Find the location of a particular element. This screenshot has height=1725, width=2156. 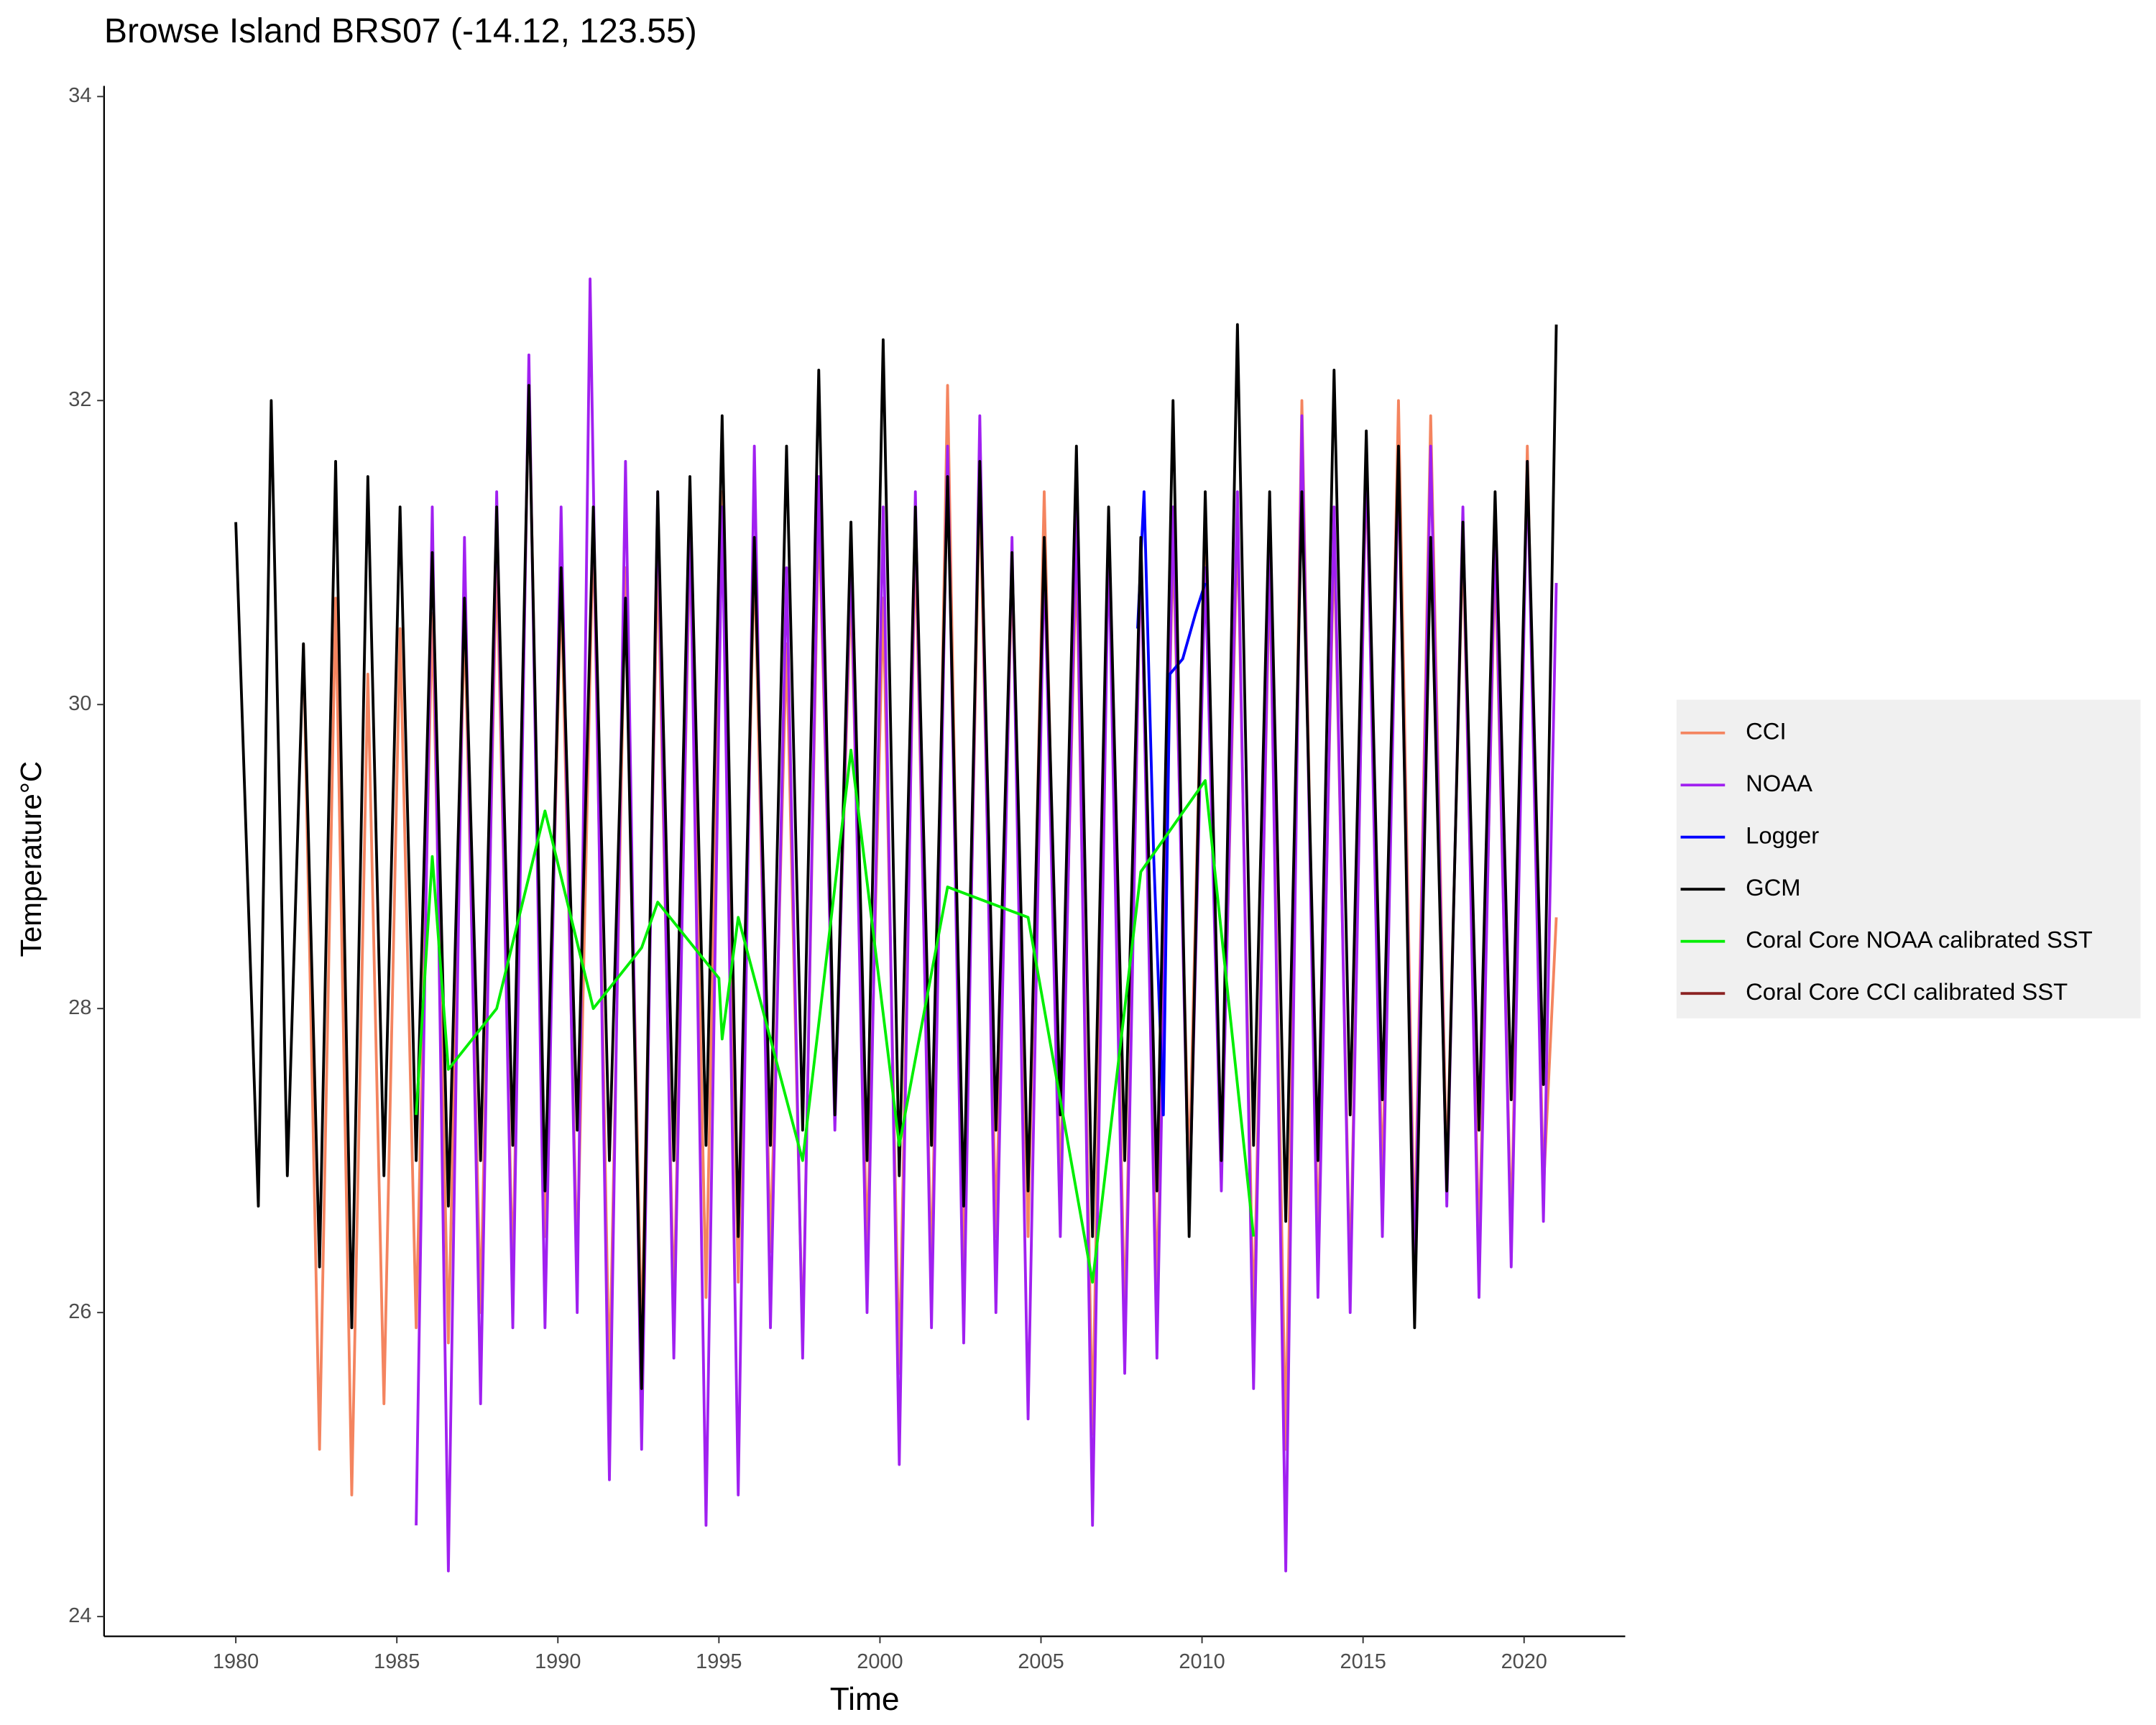

x-tick-label: 2000 is located at coordinates (880, 1661).